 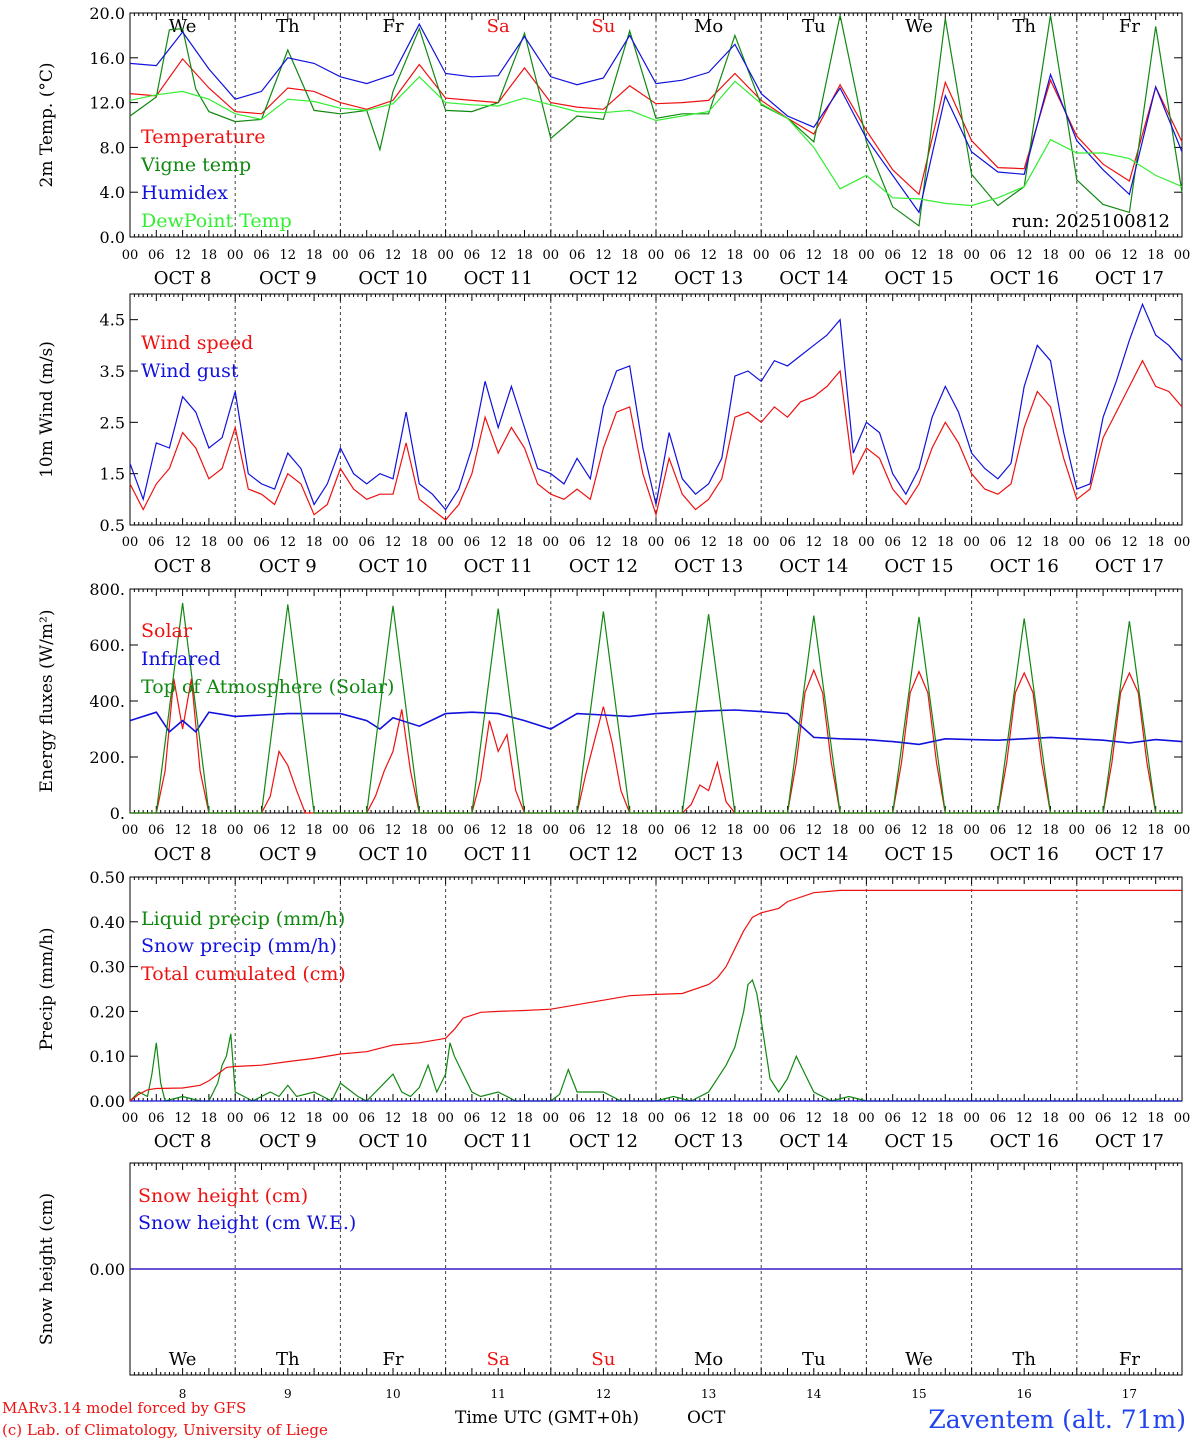 What do you see at coordinates (814, 1359) in the screenshot?
I see `day-label: Tu` at bounding box center [814, 1359].